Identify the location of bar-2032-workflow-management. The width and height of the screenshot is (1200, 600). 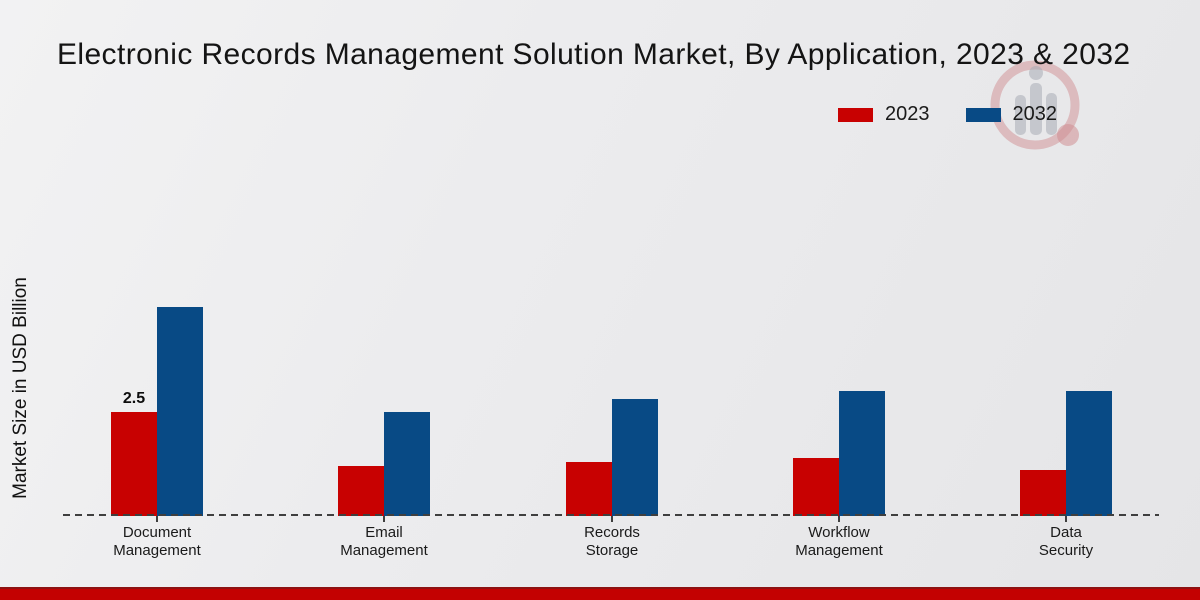
(862, 453).